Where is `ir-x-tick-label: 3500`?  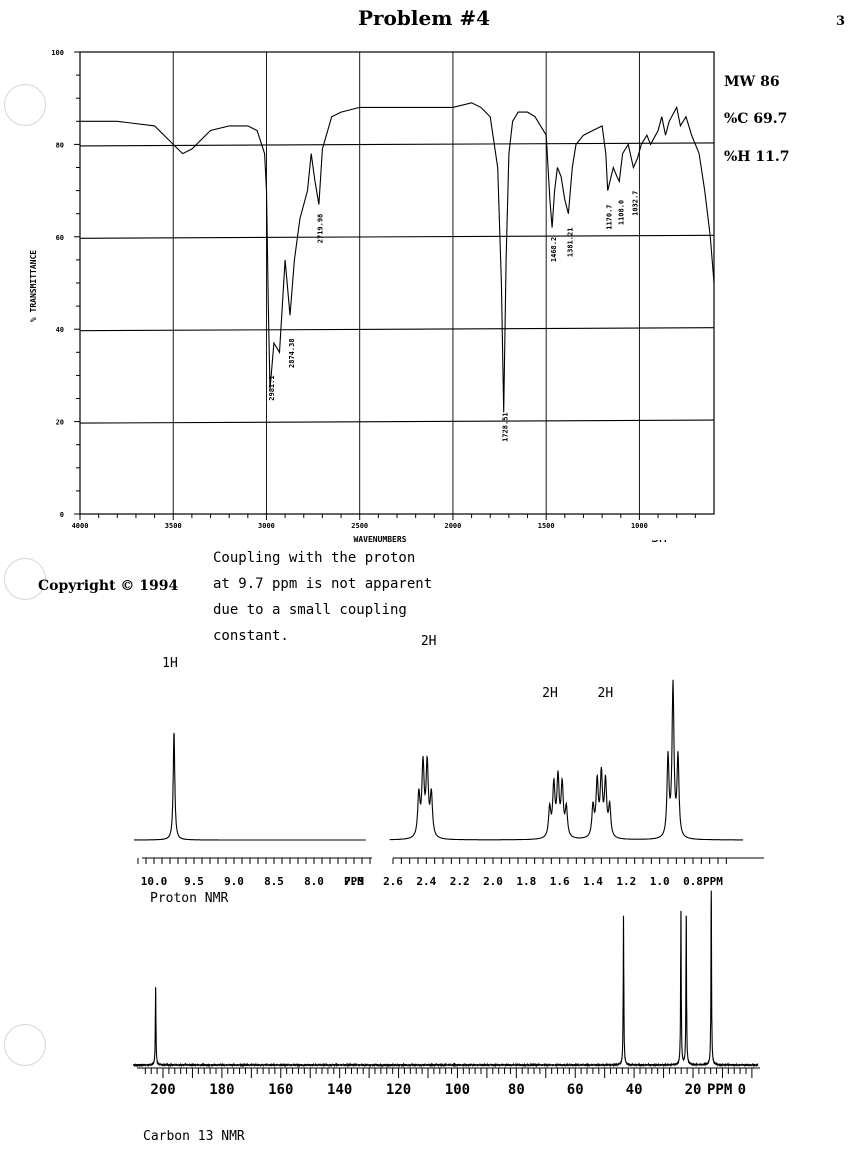
ir-x-tick-label: 3500 is located at coordinates (173, 526).